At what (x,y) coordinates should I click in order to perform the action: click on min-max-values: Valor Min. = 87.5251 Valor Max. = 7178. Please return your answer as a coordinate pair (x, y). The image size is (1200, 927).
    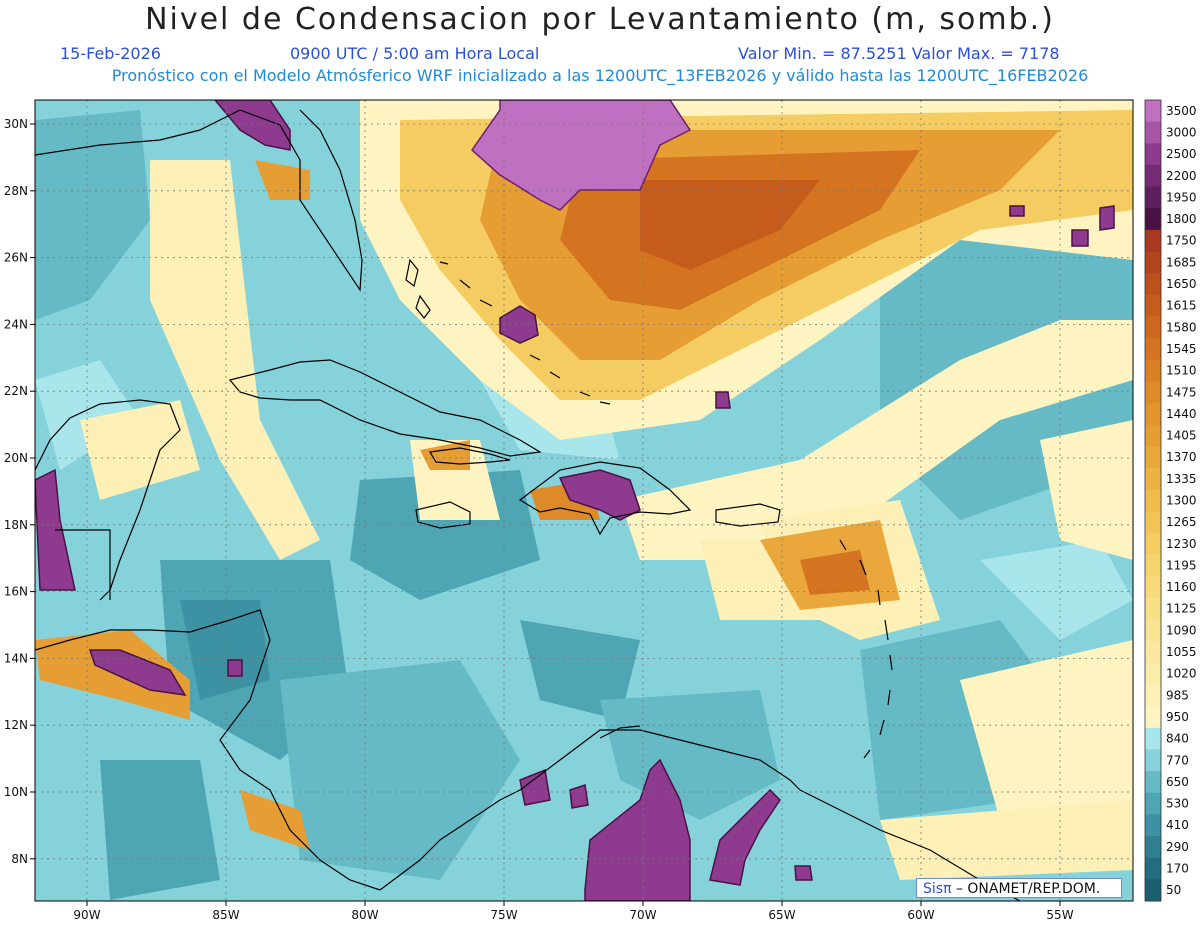
    Looking at the image, I should click on (899, 53).